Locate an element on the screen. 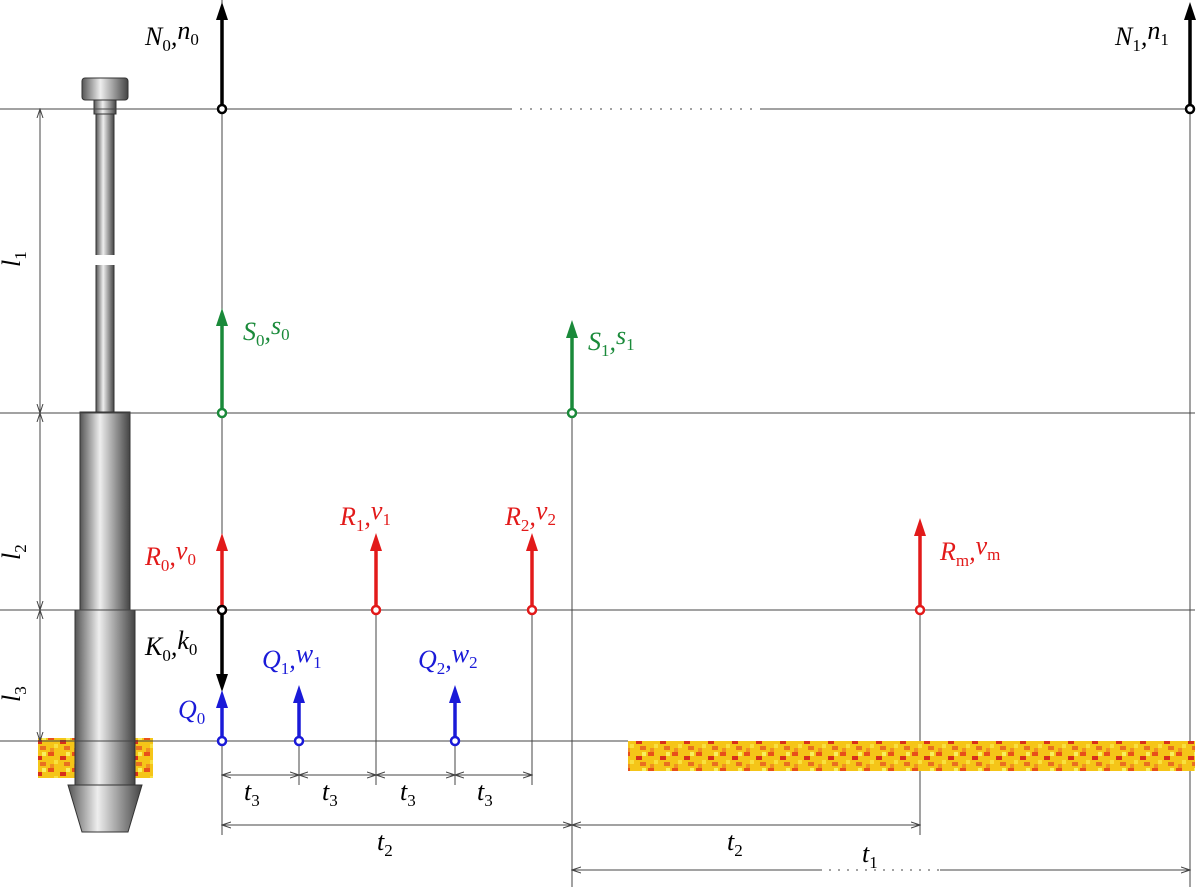  dimension-label: l2 is located at coordinates (15, 552).